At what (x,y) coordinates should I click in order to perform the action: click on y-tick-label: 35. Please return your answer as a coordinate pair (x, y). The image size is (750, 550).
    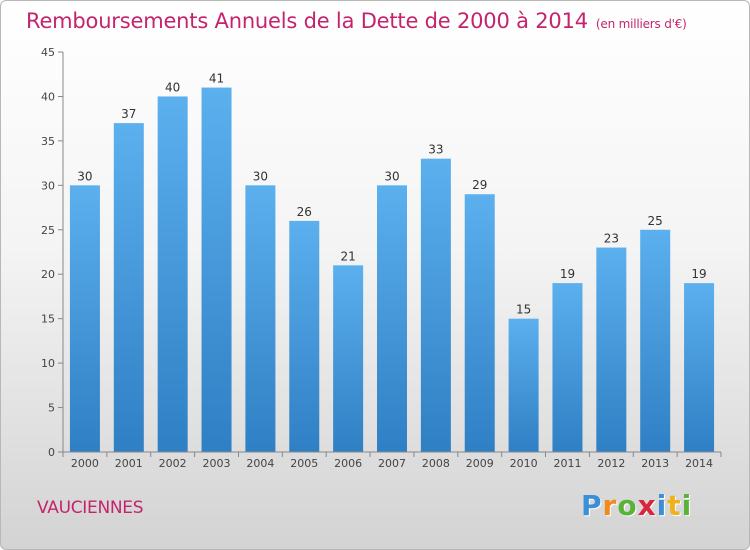
    Looking at the image, I should click on (48, 141).